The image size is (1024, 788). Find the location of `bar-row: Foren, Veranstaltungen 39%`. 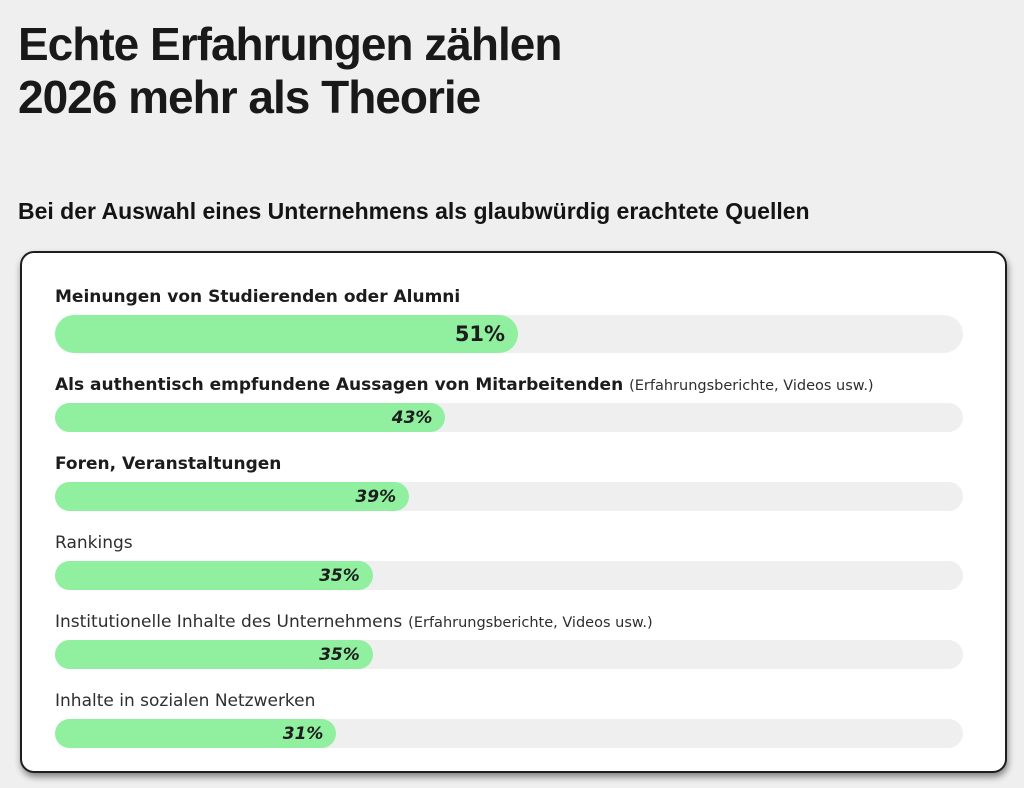

bar-row: Foren, Veranstaltungen 39% is located at coordinates (509, 482).